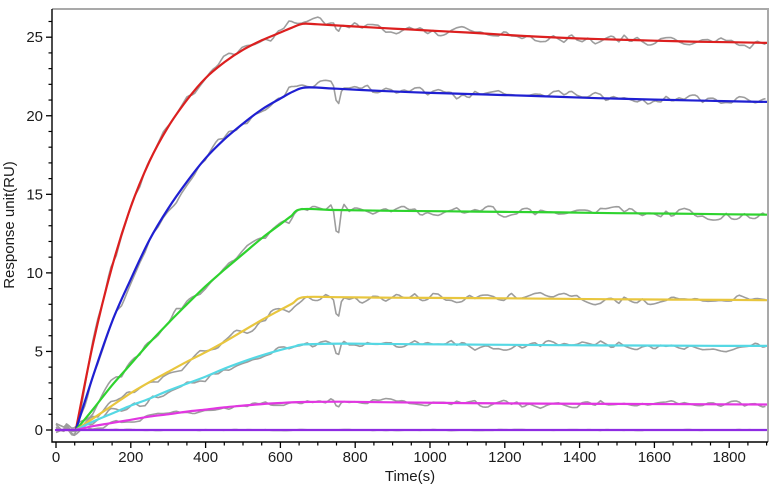  What do you see at coordinates (411, 416) in the screenshot?
I see `series-magenta-fit-line` at bounding box center [411, 416].